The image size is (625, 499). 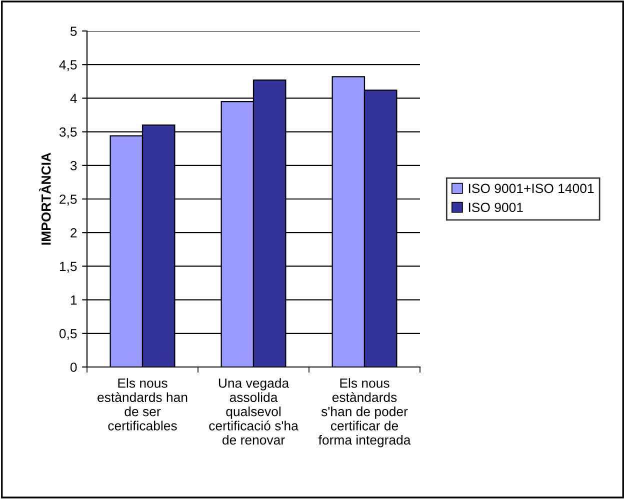 I want to click on y-tick-label: 1,5, so click(x=68, y=267).